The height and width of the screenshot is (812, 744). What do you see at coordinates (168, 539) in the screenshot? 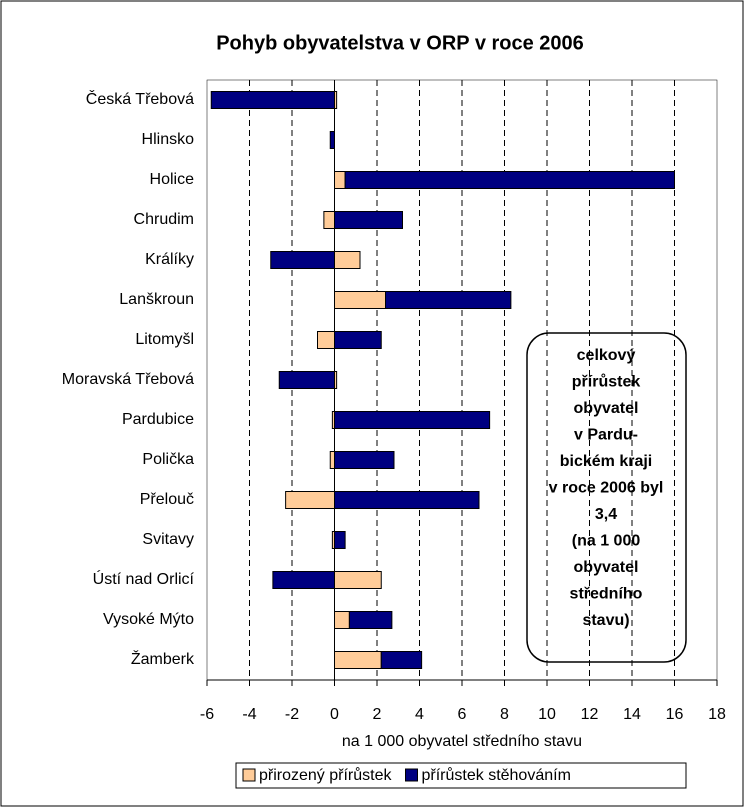
I see `y-tick-label: Svitavy` at bounding box center [168, 539].